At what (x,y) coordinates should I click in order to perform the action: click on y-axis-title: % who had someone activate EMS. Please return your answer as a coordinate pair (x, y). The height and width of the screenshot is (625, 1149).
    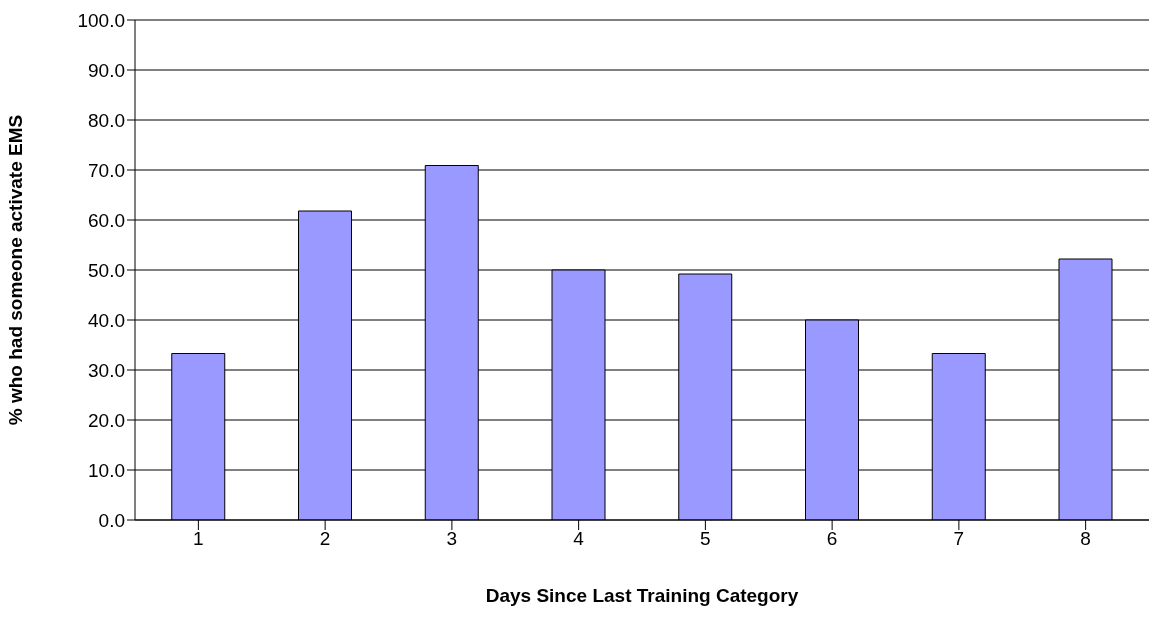
    Looking at the image, I should click on (15, 270).